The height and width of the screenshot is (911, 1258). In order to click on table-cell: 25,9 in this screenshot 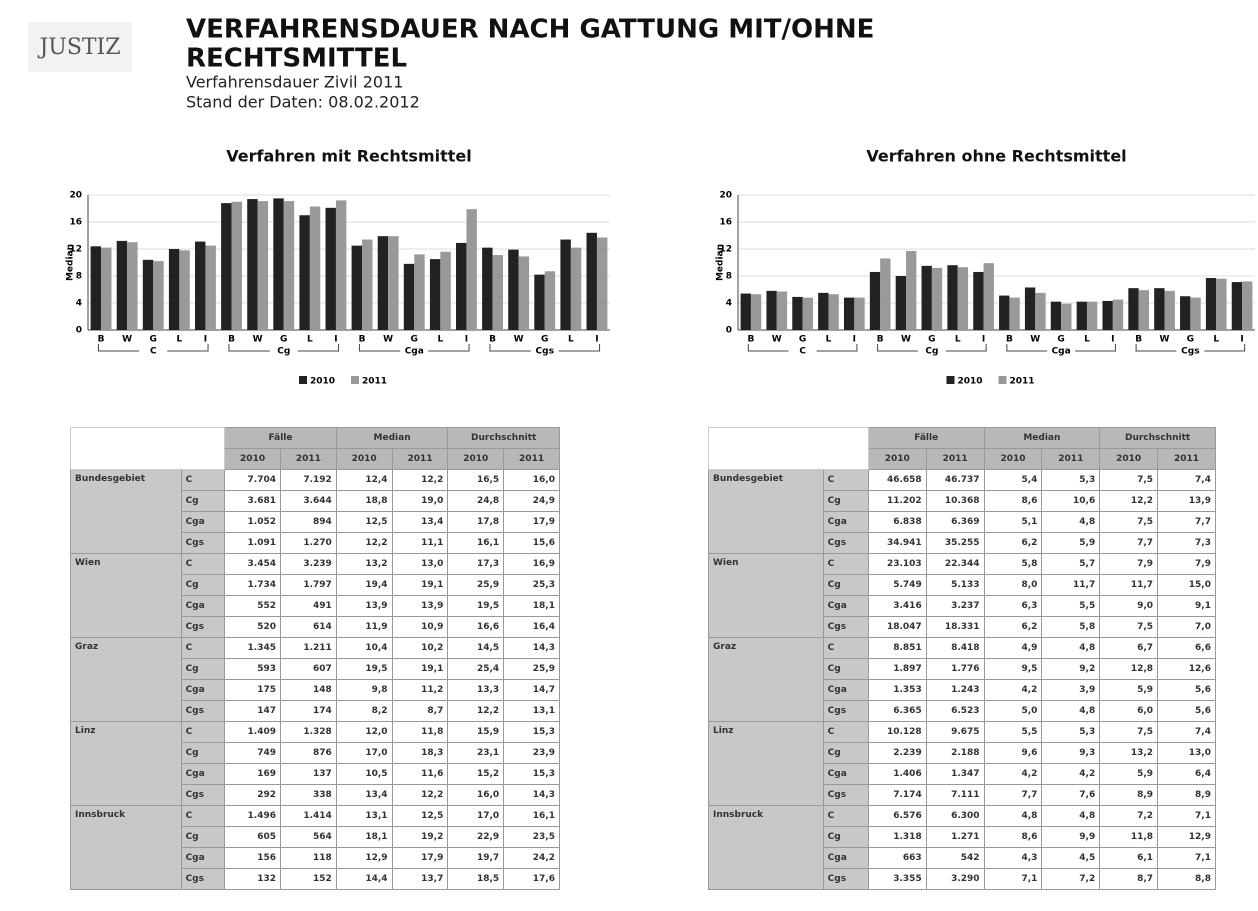, I will do `click(531, 669)`.